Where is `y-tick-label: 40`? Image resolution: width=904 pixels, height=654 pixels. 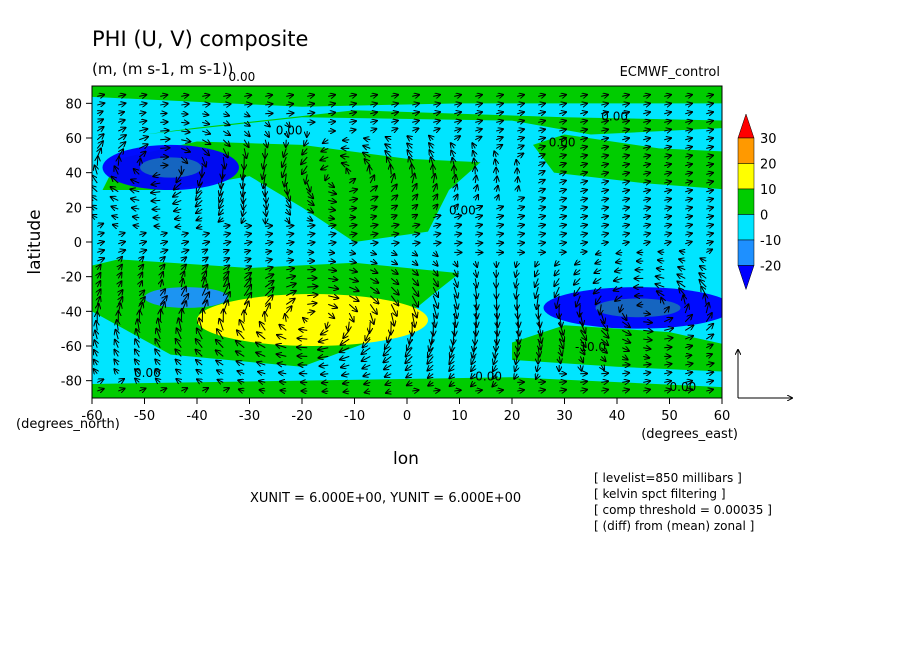
y-tick-label: 40 is located at coordinates (73, 174).